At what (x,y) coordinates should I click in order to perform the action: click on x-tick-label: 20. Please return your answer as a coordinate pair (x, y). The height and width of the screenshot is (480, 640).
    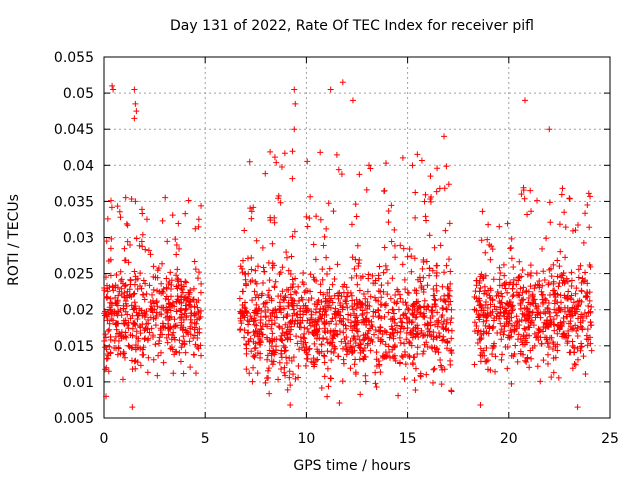
    Looking at the image, I should click on (509, 439).